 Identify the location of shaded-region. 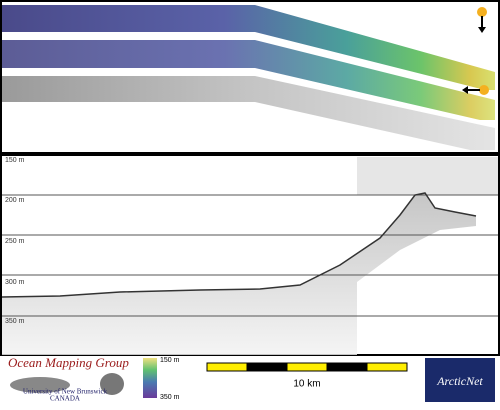
(427, 176).